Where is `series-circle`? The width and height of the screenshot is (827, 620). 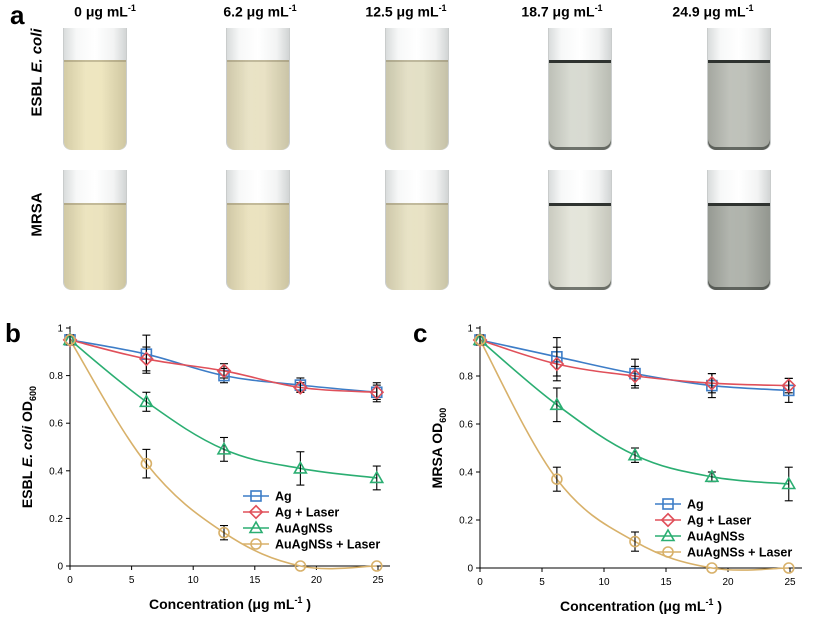 series-circle is located at coordinates (223, 453).